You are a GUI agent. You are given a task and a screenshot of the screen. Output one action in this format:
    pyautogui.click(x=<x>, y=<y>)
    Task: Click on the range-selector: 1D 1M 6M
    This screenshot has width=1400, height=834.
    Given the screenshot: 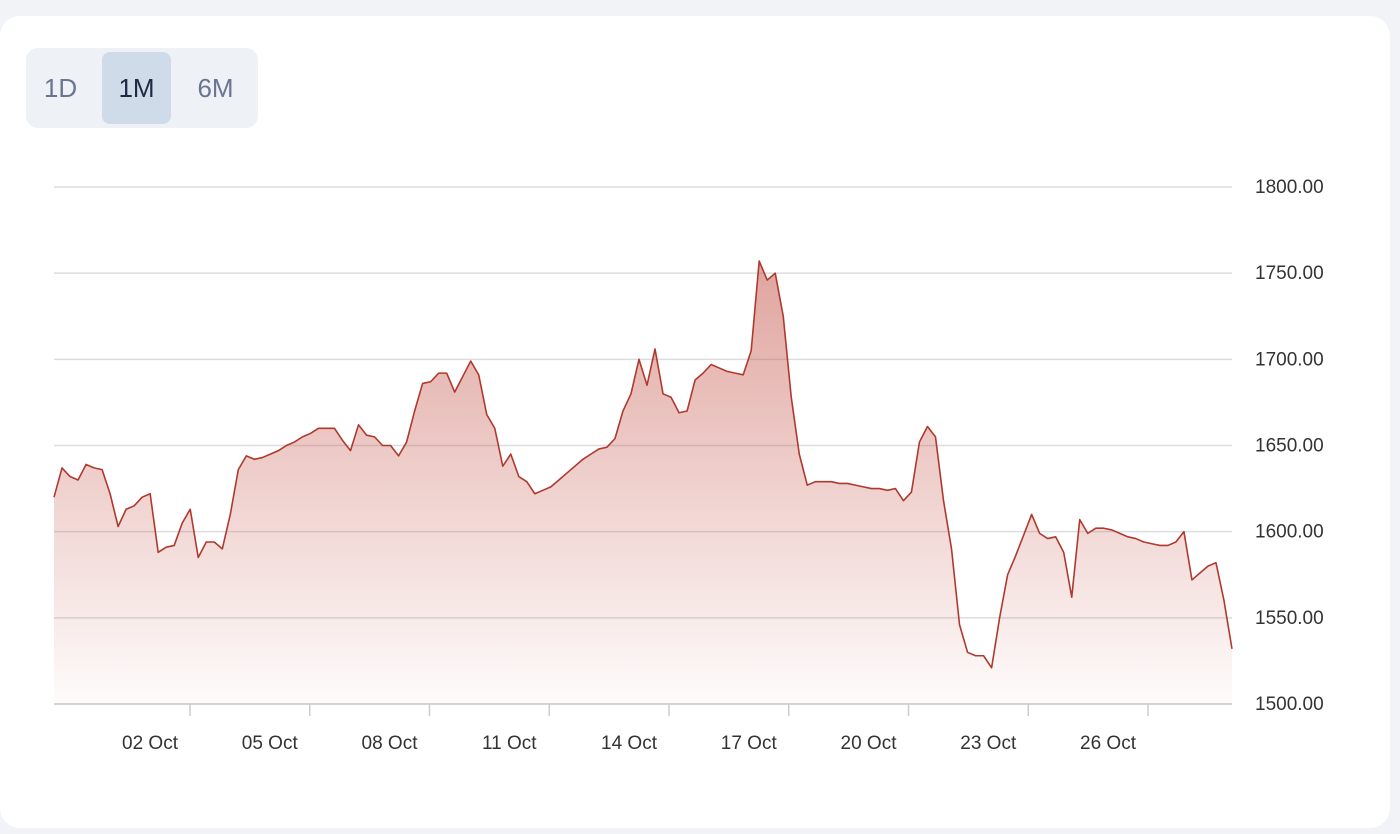 What is the action you would take?
    pyautogui.click(x=142, y=88)
    